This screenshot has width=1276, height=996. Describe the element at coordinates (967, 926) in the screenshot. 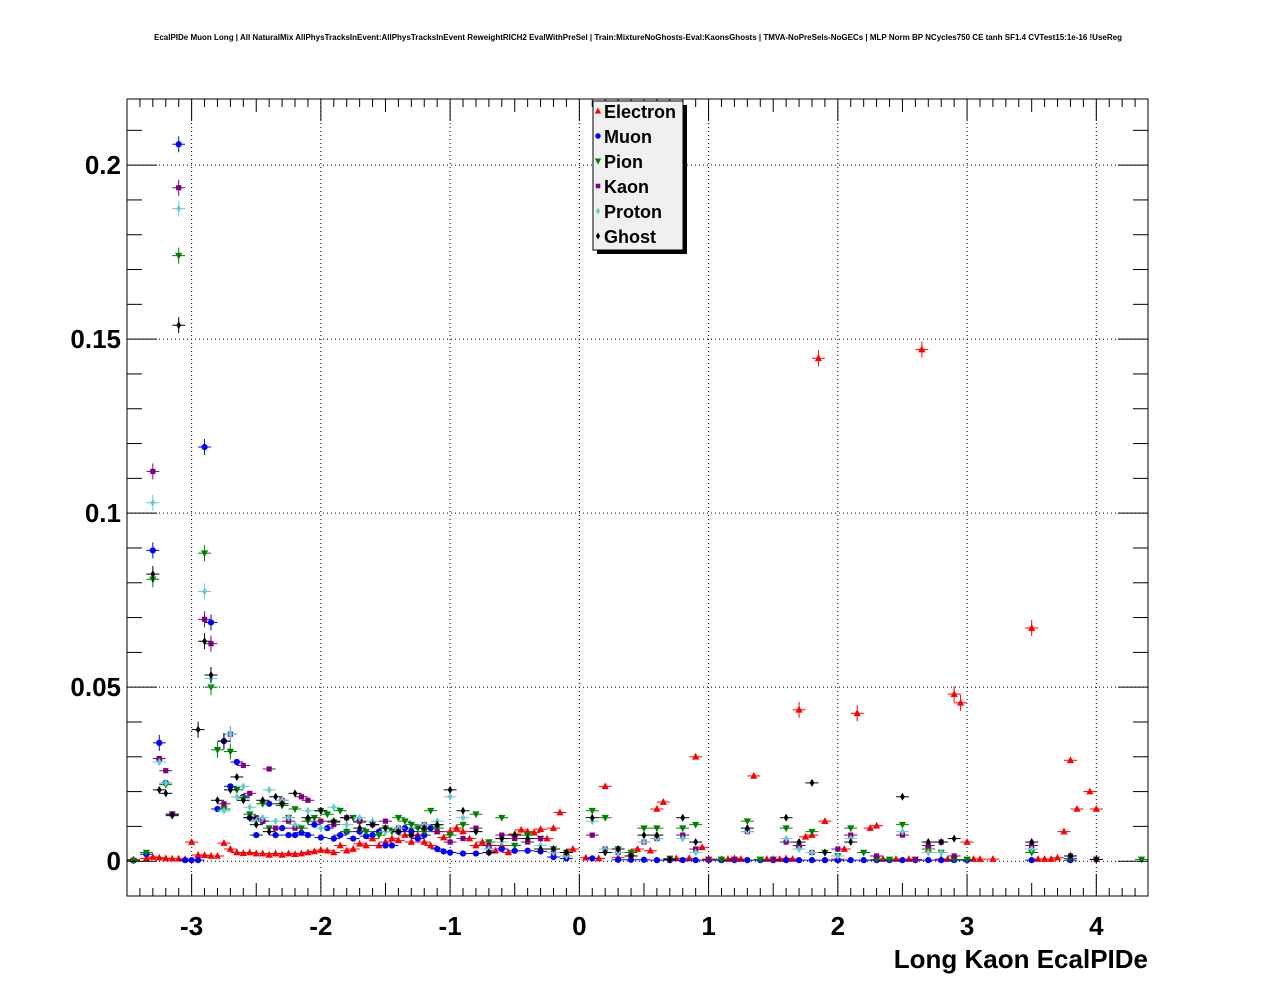

I see `x-tick-label: 3` at that location.